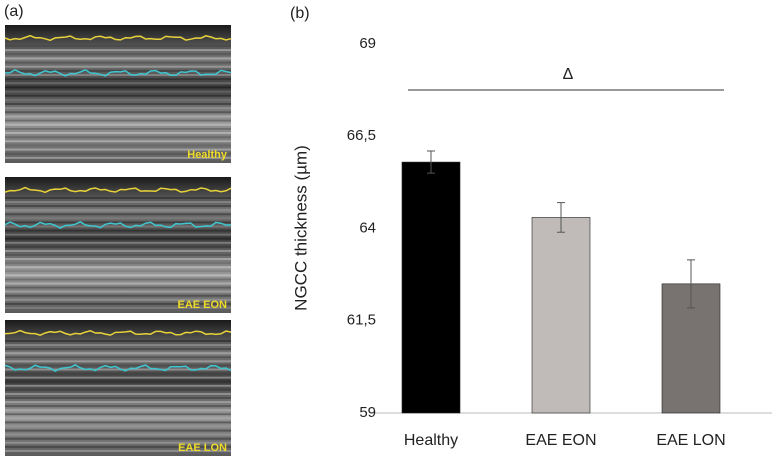 The height and width of the screenshot is (461, 779). Describe the element at coordinates (207, 155) in the screenshot. I see `image-label: Healthy` at that location.